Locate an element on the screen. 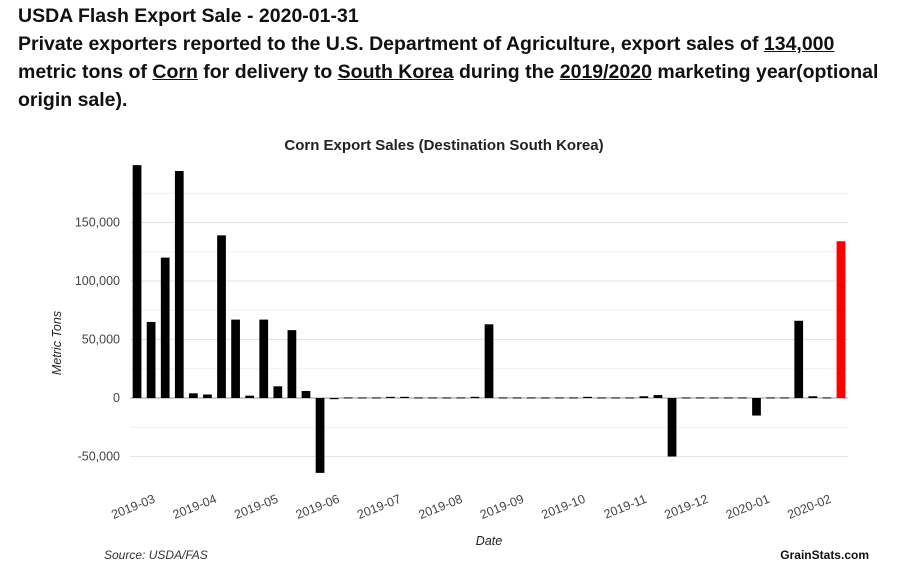 Image resolution: width=904 pixels, height=571 pixels. x-tick-label: 2019-10 is located at coordinates (564, 507).